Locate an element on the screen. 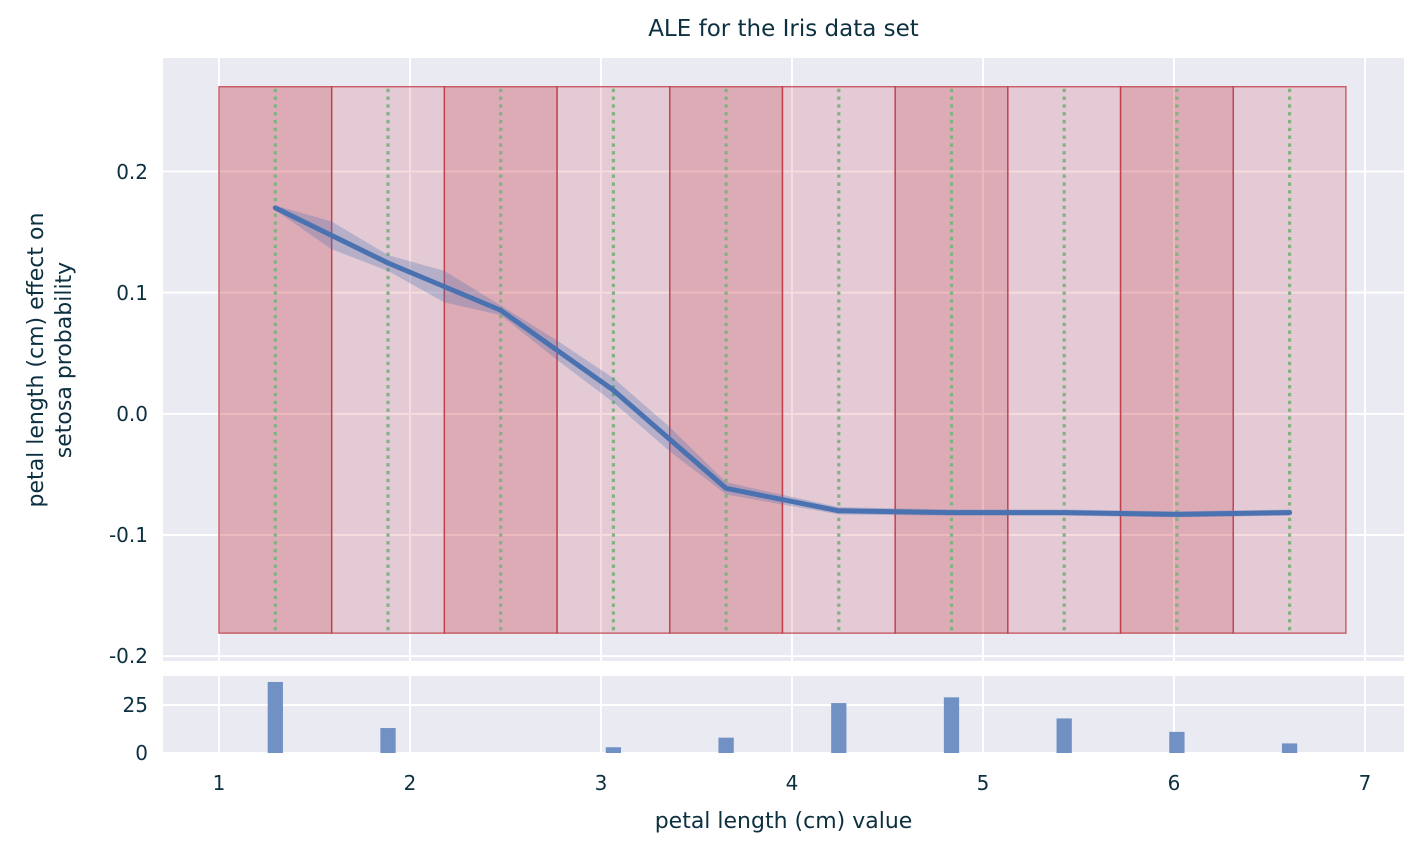  histogram-canvas is located at coordinates (783, 714).